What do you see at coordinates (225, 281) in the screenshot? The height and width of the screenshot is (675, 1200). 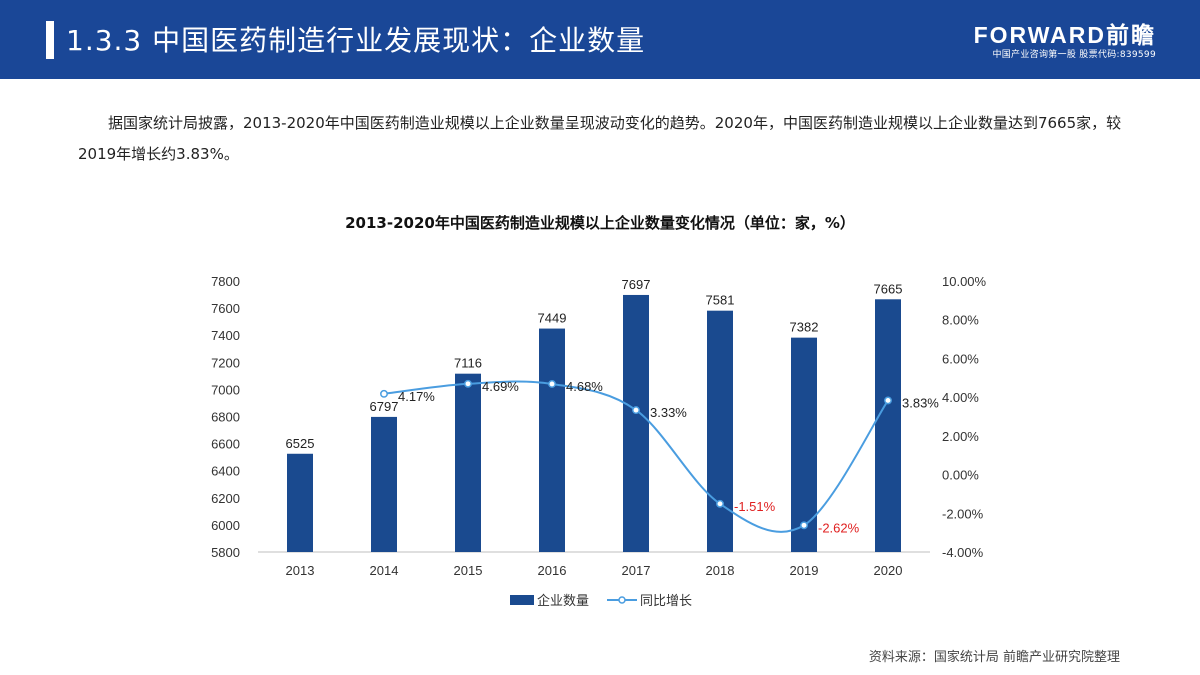 I see `y-left-tick-label: 7800` at bounding box center [225, 281].